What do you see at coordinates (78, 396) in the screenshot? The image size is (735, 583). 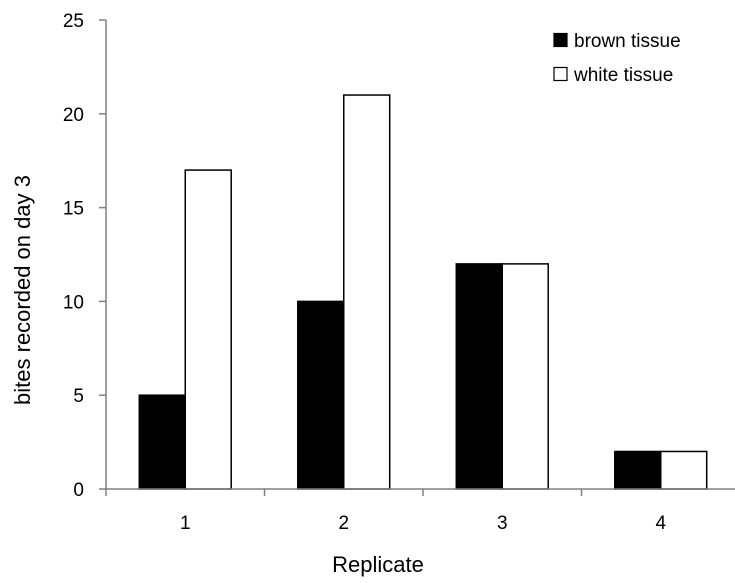 I see `y-tick-label: 5` at bounding box center [78, 396].